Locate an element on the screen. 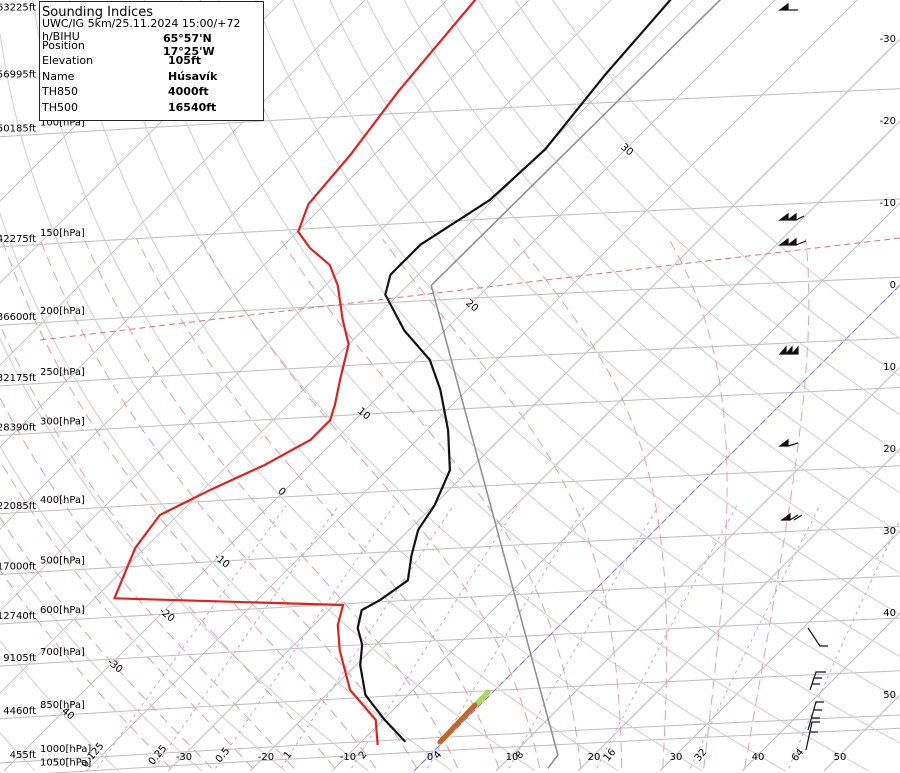 This screenshot has width=900, height=773. info-key: Position is located at coordinates (63, 45).